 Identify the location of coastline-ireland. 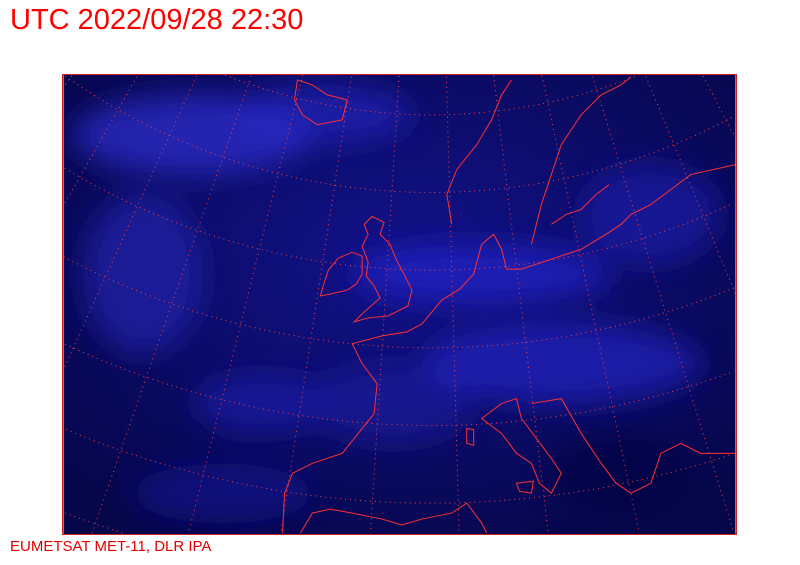
(341, 274).